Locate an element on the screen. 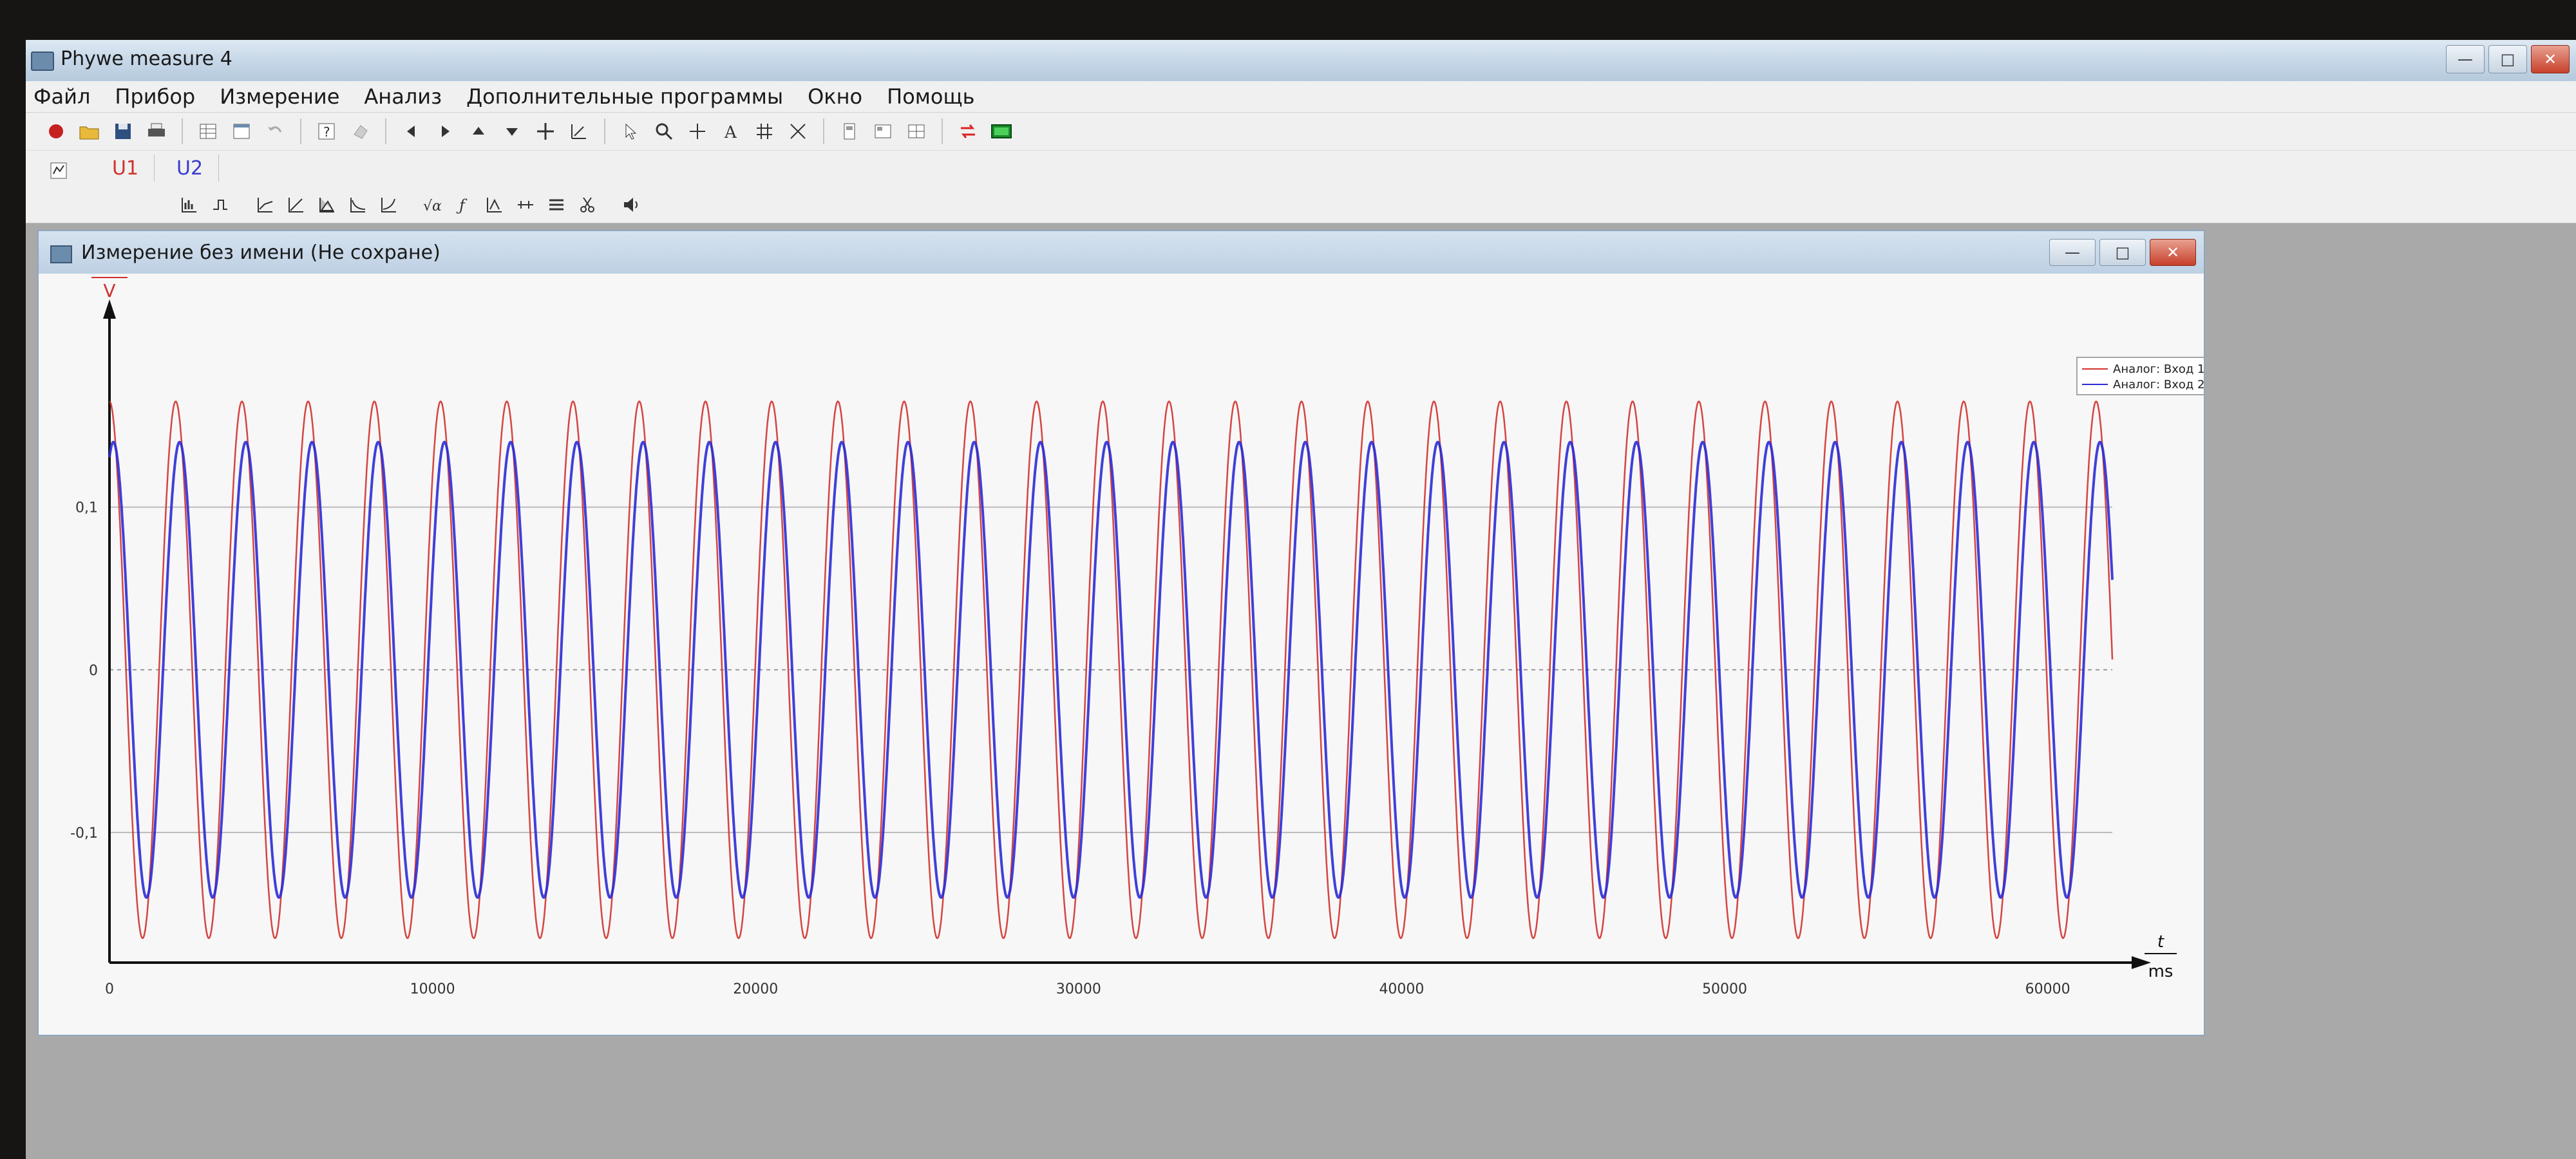 The image size is (2576, 1159). x-tick-label: 20000 is located at coordinates (755, 989).